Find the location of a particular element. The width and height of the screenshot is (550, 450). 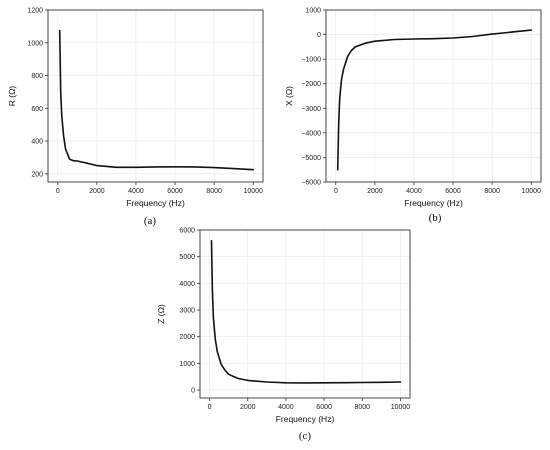

y-tick-label: 800 is located at coordinates (37, 76).